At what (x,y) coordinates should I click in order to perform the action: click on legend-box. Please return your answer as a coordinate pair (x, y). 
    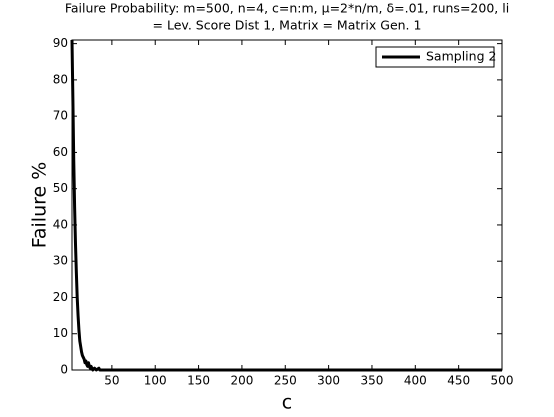
    Looking at the image, I should click on (435, 57).